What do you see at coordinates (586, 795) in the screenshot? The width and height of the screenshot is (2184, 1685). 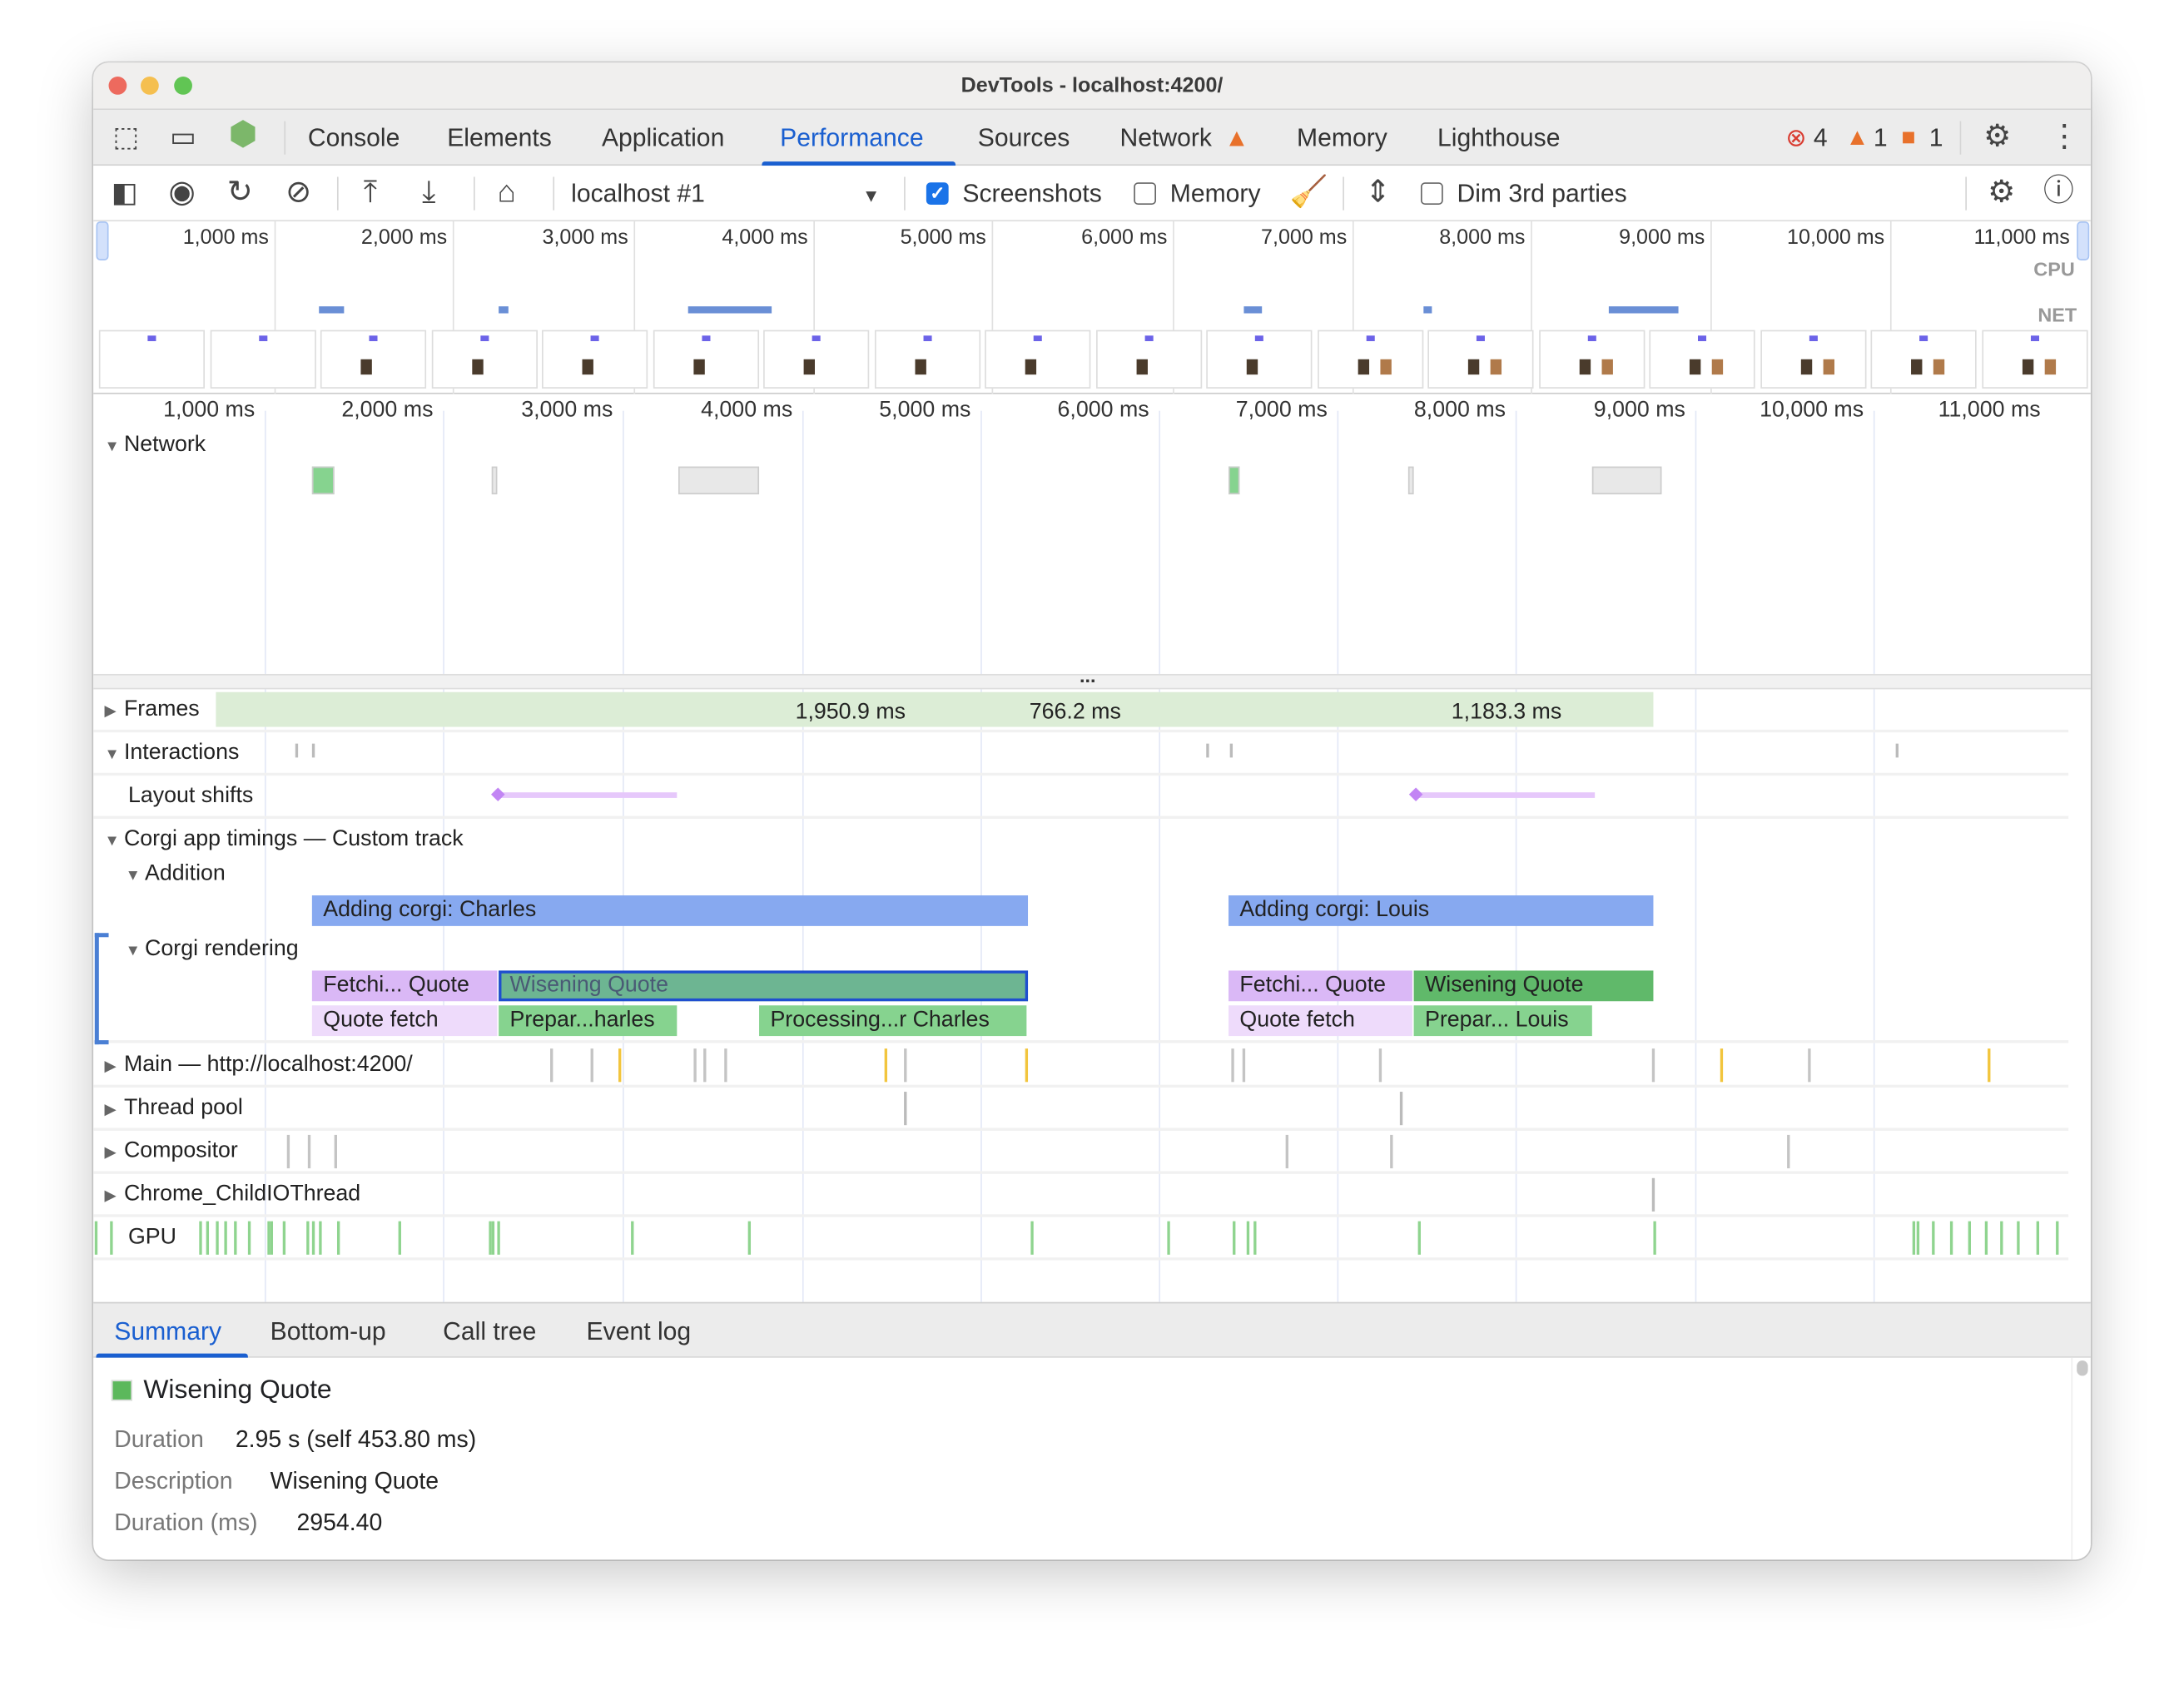 I see `layout-shift-cluster` at bounding box center [586, 795].